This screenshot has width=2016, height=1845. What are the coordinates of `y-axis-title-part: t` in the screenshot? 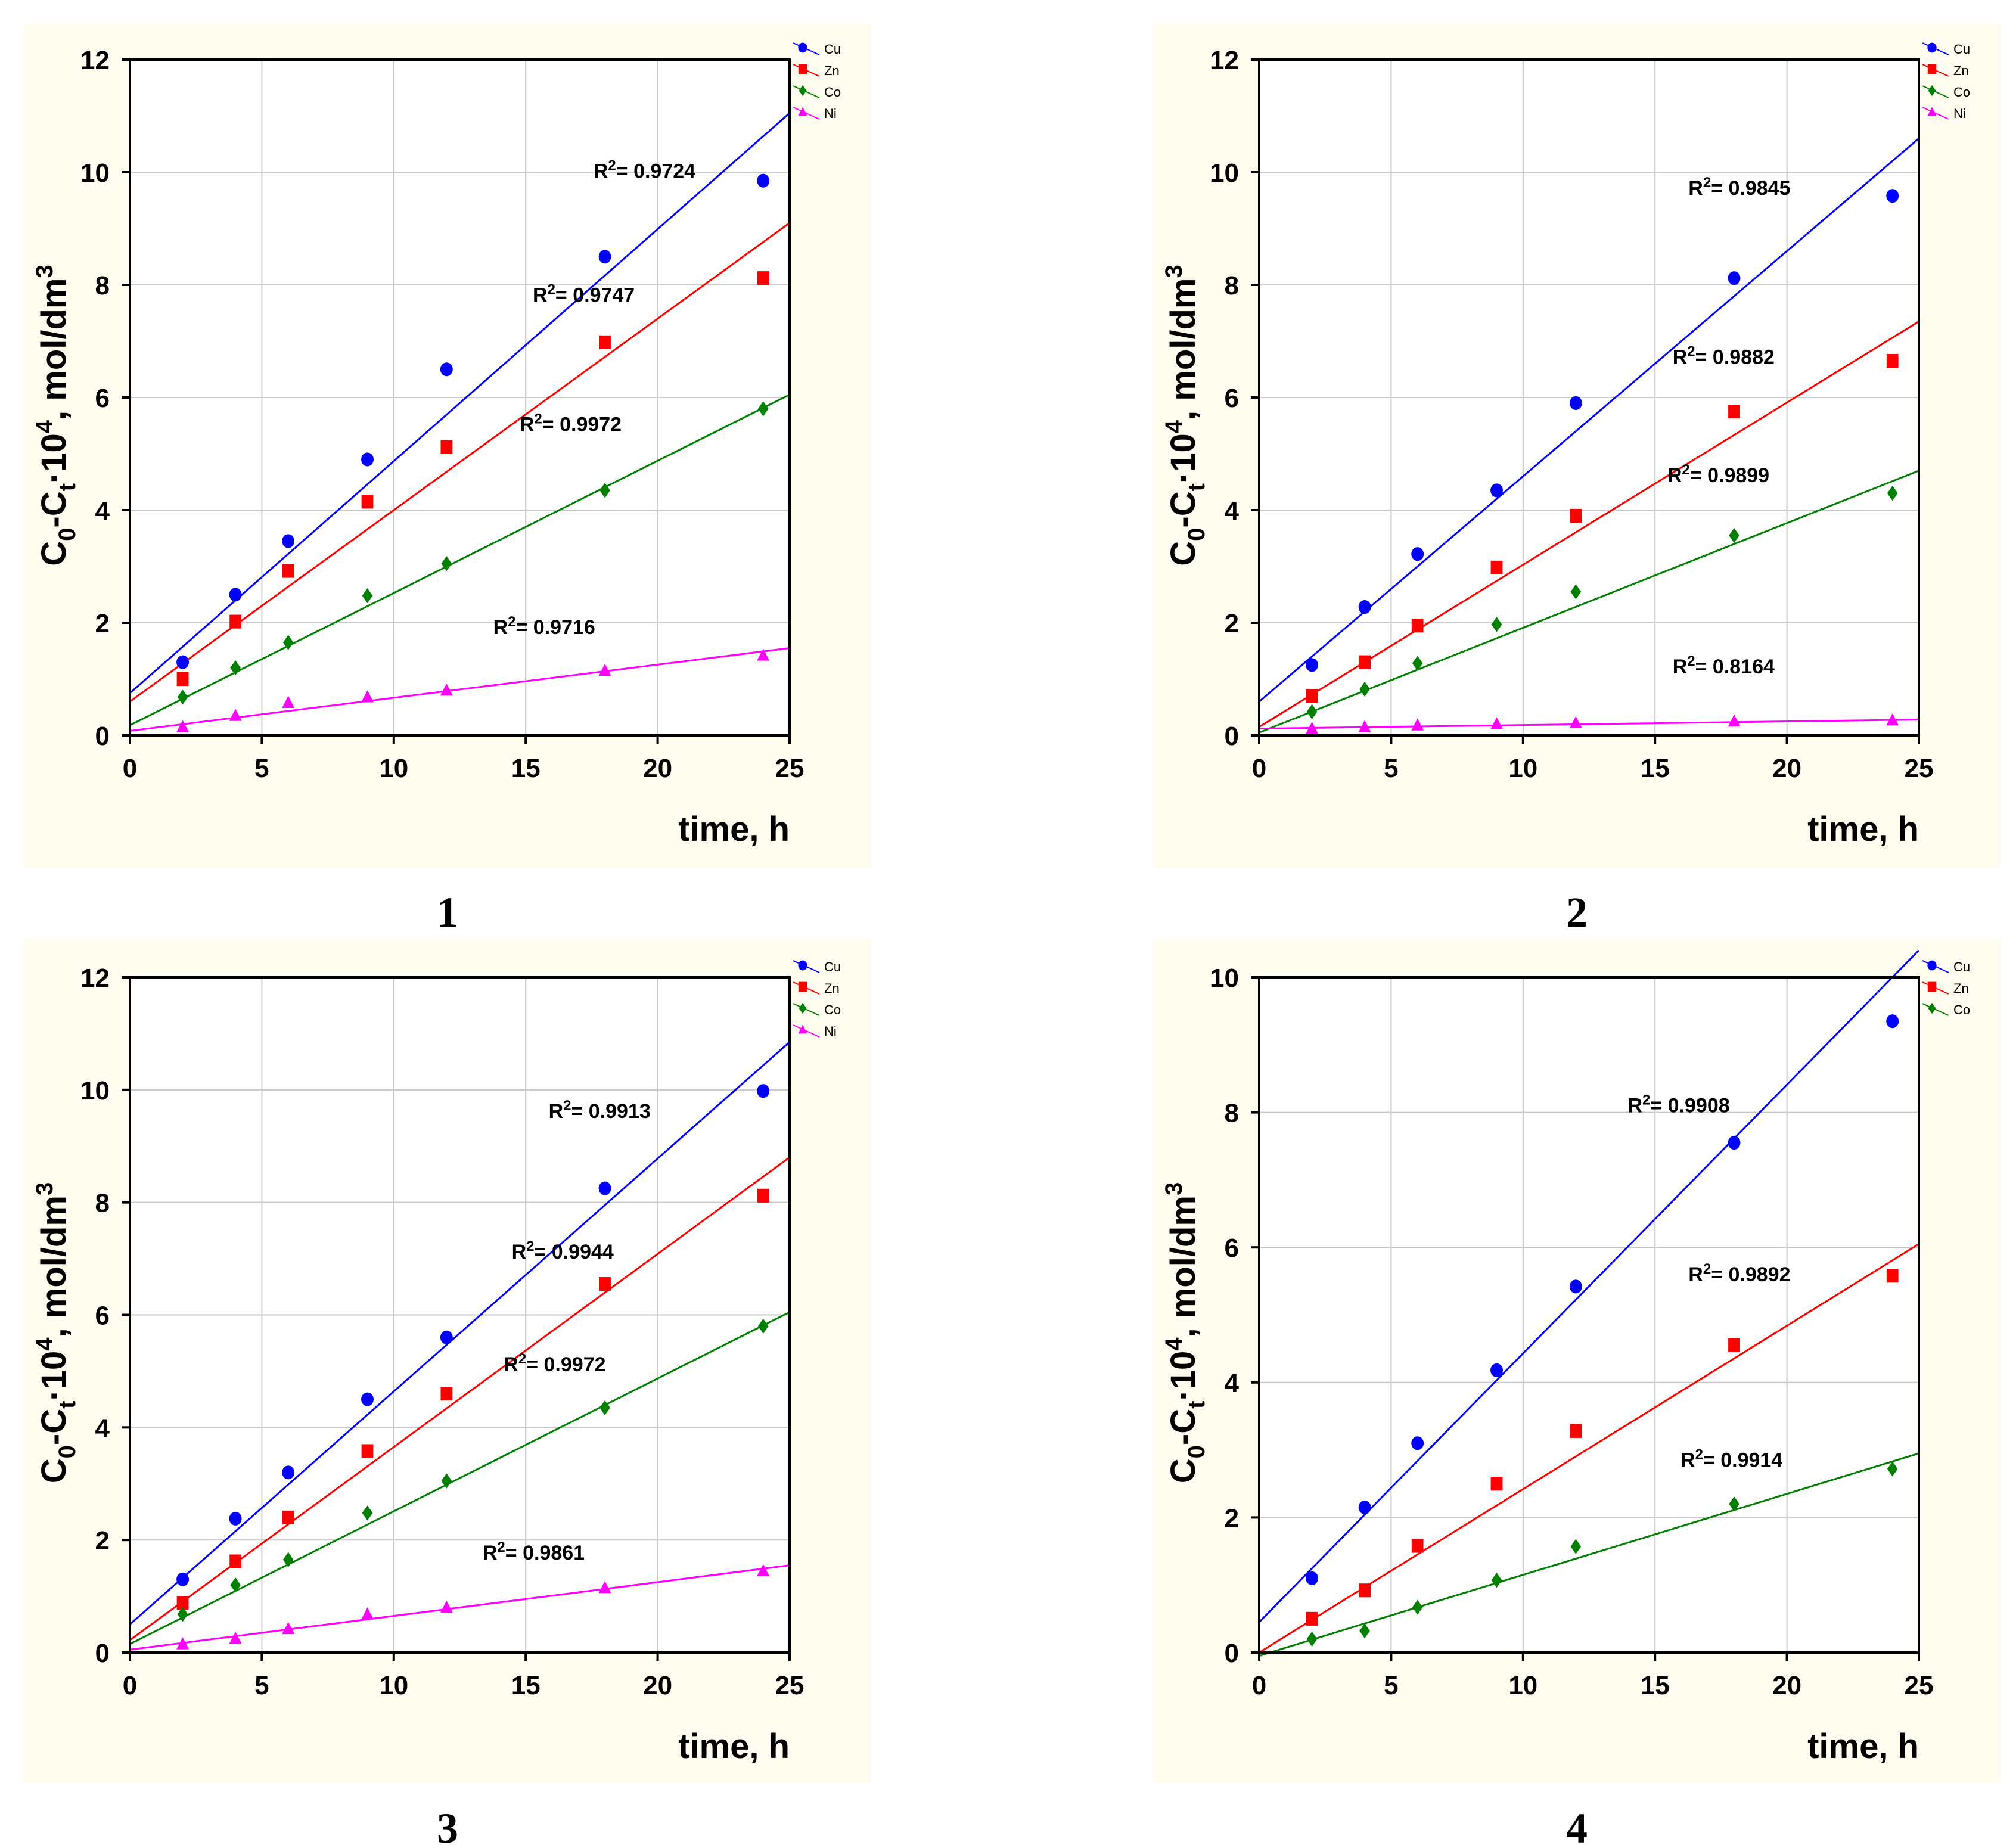 It's located at (67, 487).